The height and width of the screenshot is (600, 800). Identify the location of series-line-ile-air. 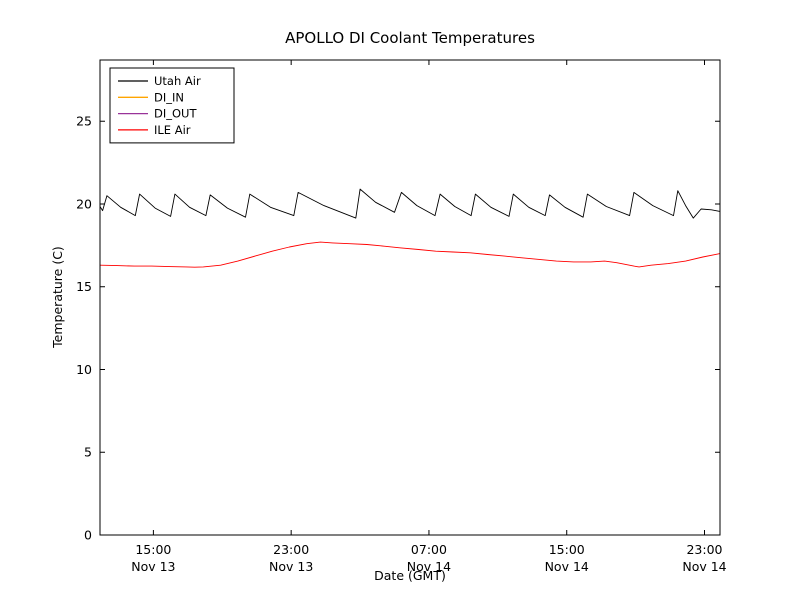
(410, 254).